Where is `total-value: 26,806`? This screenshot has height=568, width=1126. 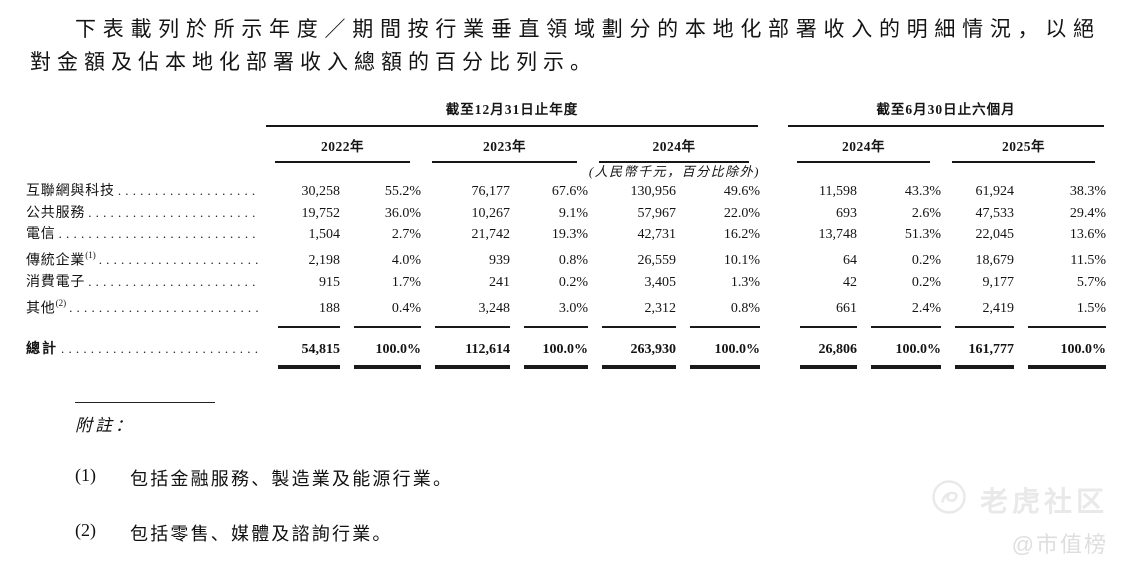
total-value: 26,806 is located at coordinates (838, 349).